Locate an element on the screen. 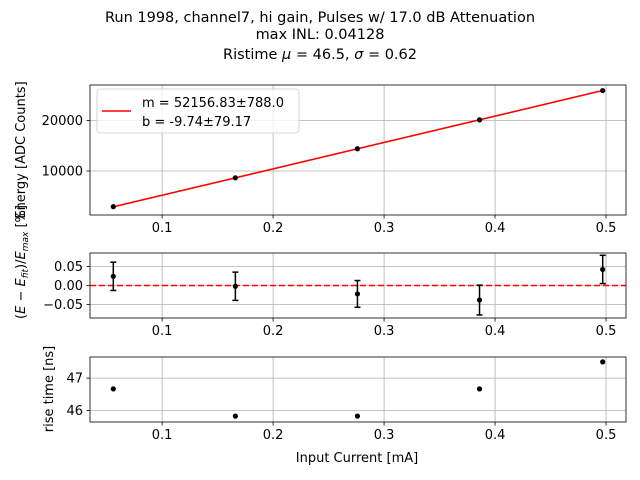  rise-time-ticks: 0.1 0.2 0.3 0.4 0.5 46 47 is located at coordinates (341, 407).